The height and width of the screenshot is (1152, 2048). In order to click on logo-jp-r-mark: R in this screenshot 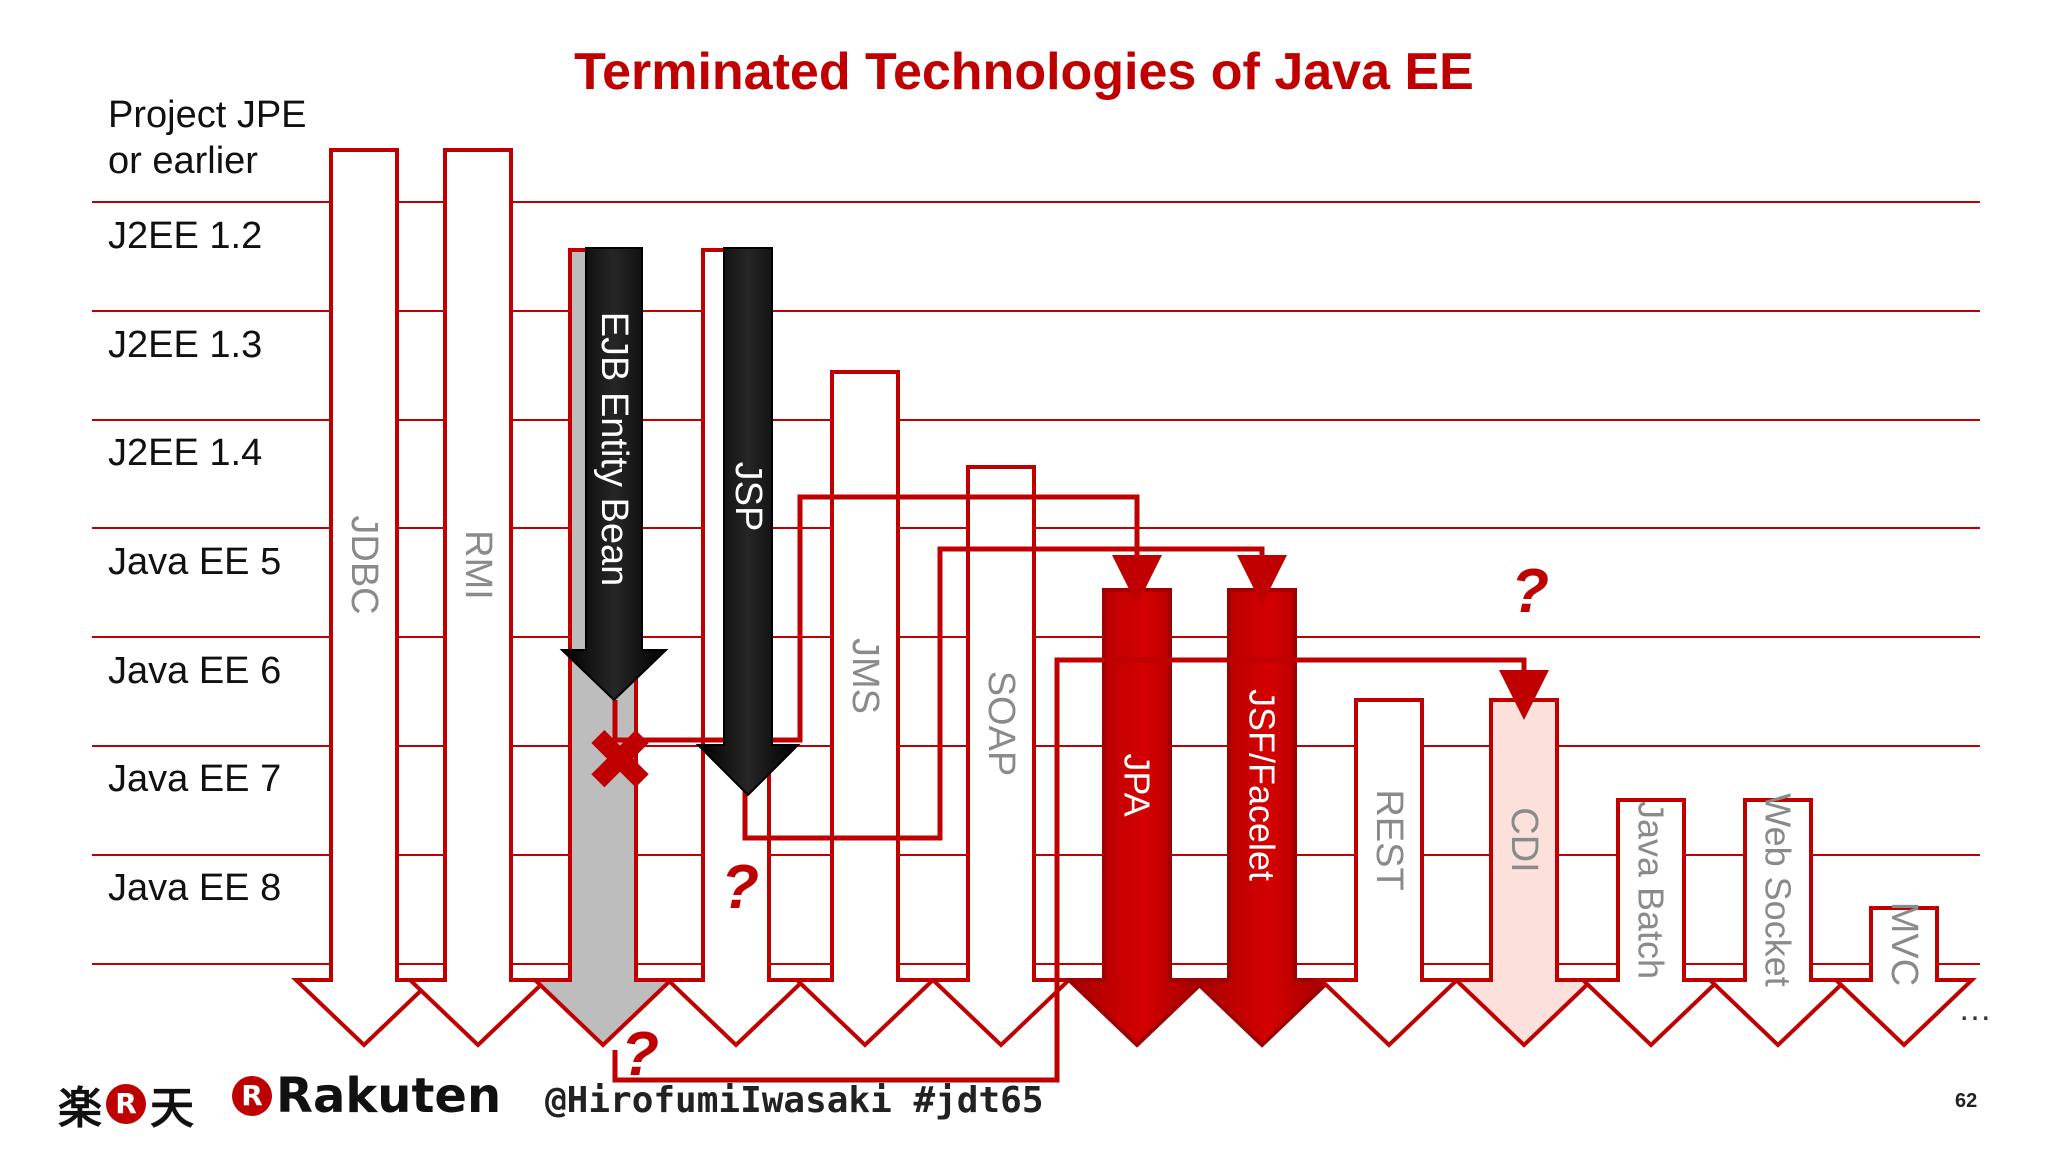, I will do `click(126, 1104)`.